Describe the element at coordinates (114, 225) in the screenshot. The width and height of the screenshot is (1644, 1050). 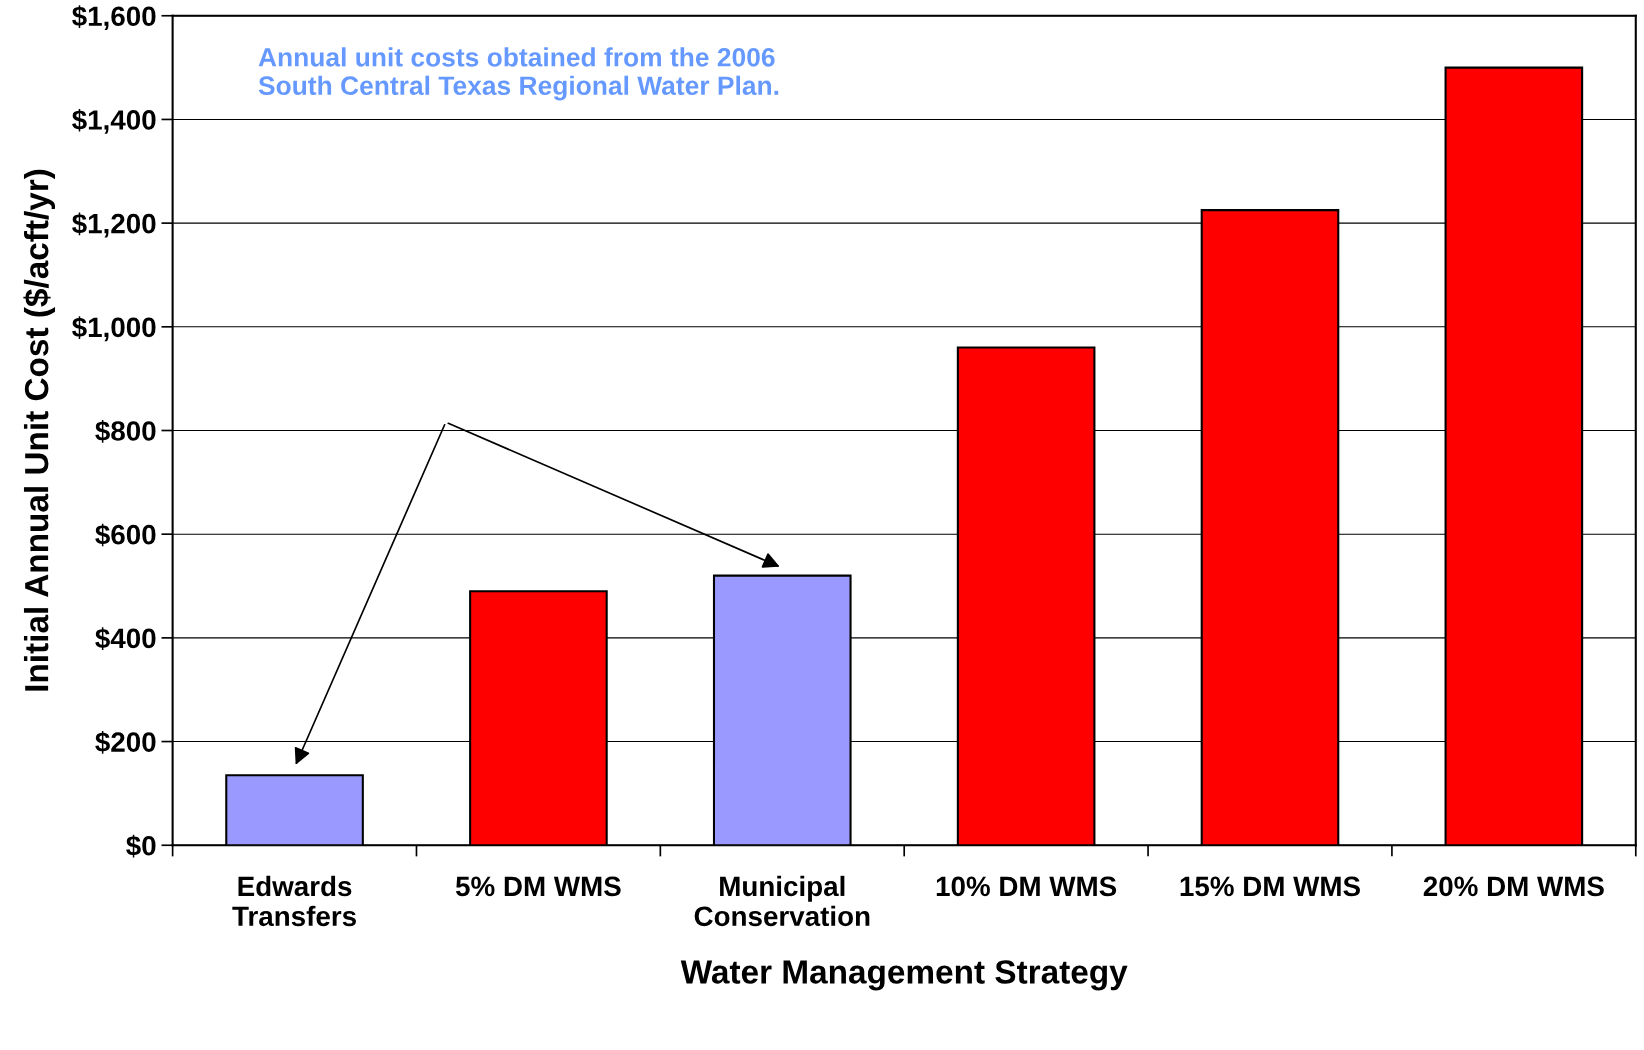
I see `y-tick-label: $1,200` at that location.